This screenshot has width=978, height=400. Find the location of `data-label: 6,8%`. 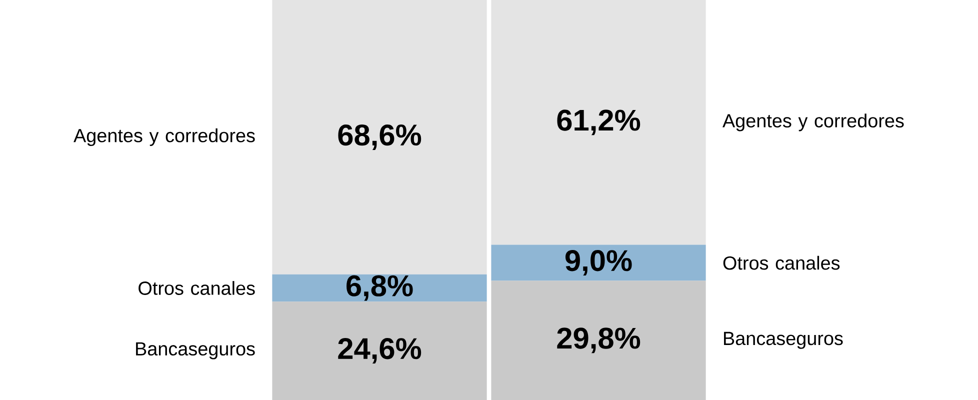

data-label: 6,8% is located at coordinates (379, 288).